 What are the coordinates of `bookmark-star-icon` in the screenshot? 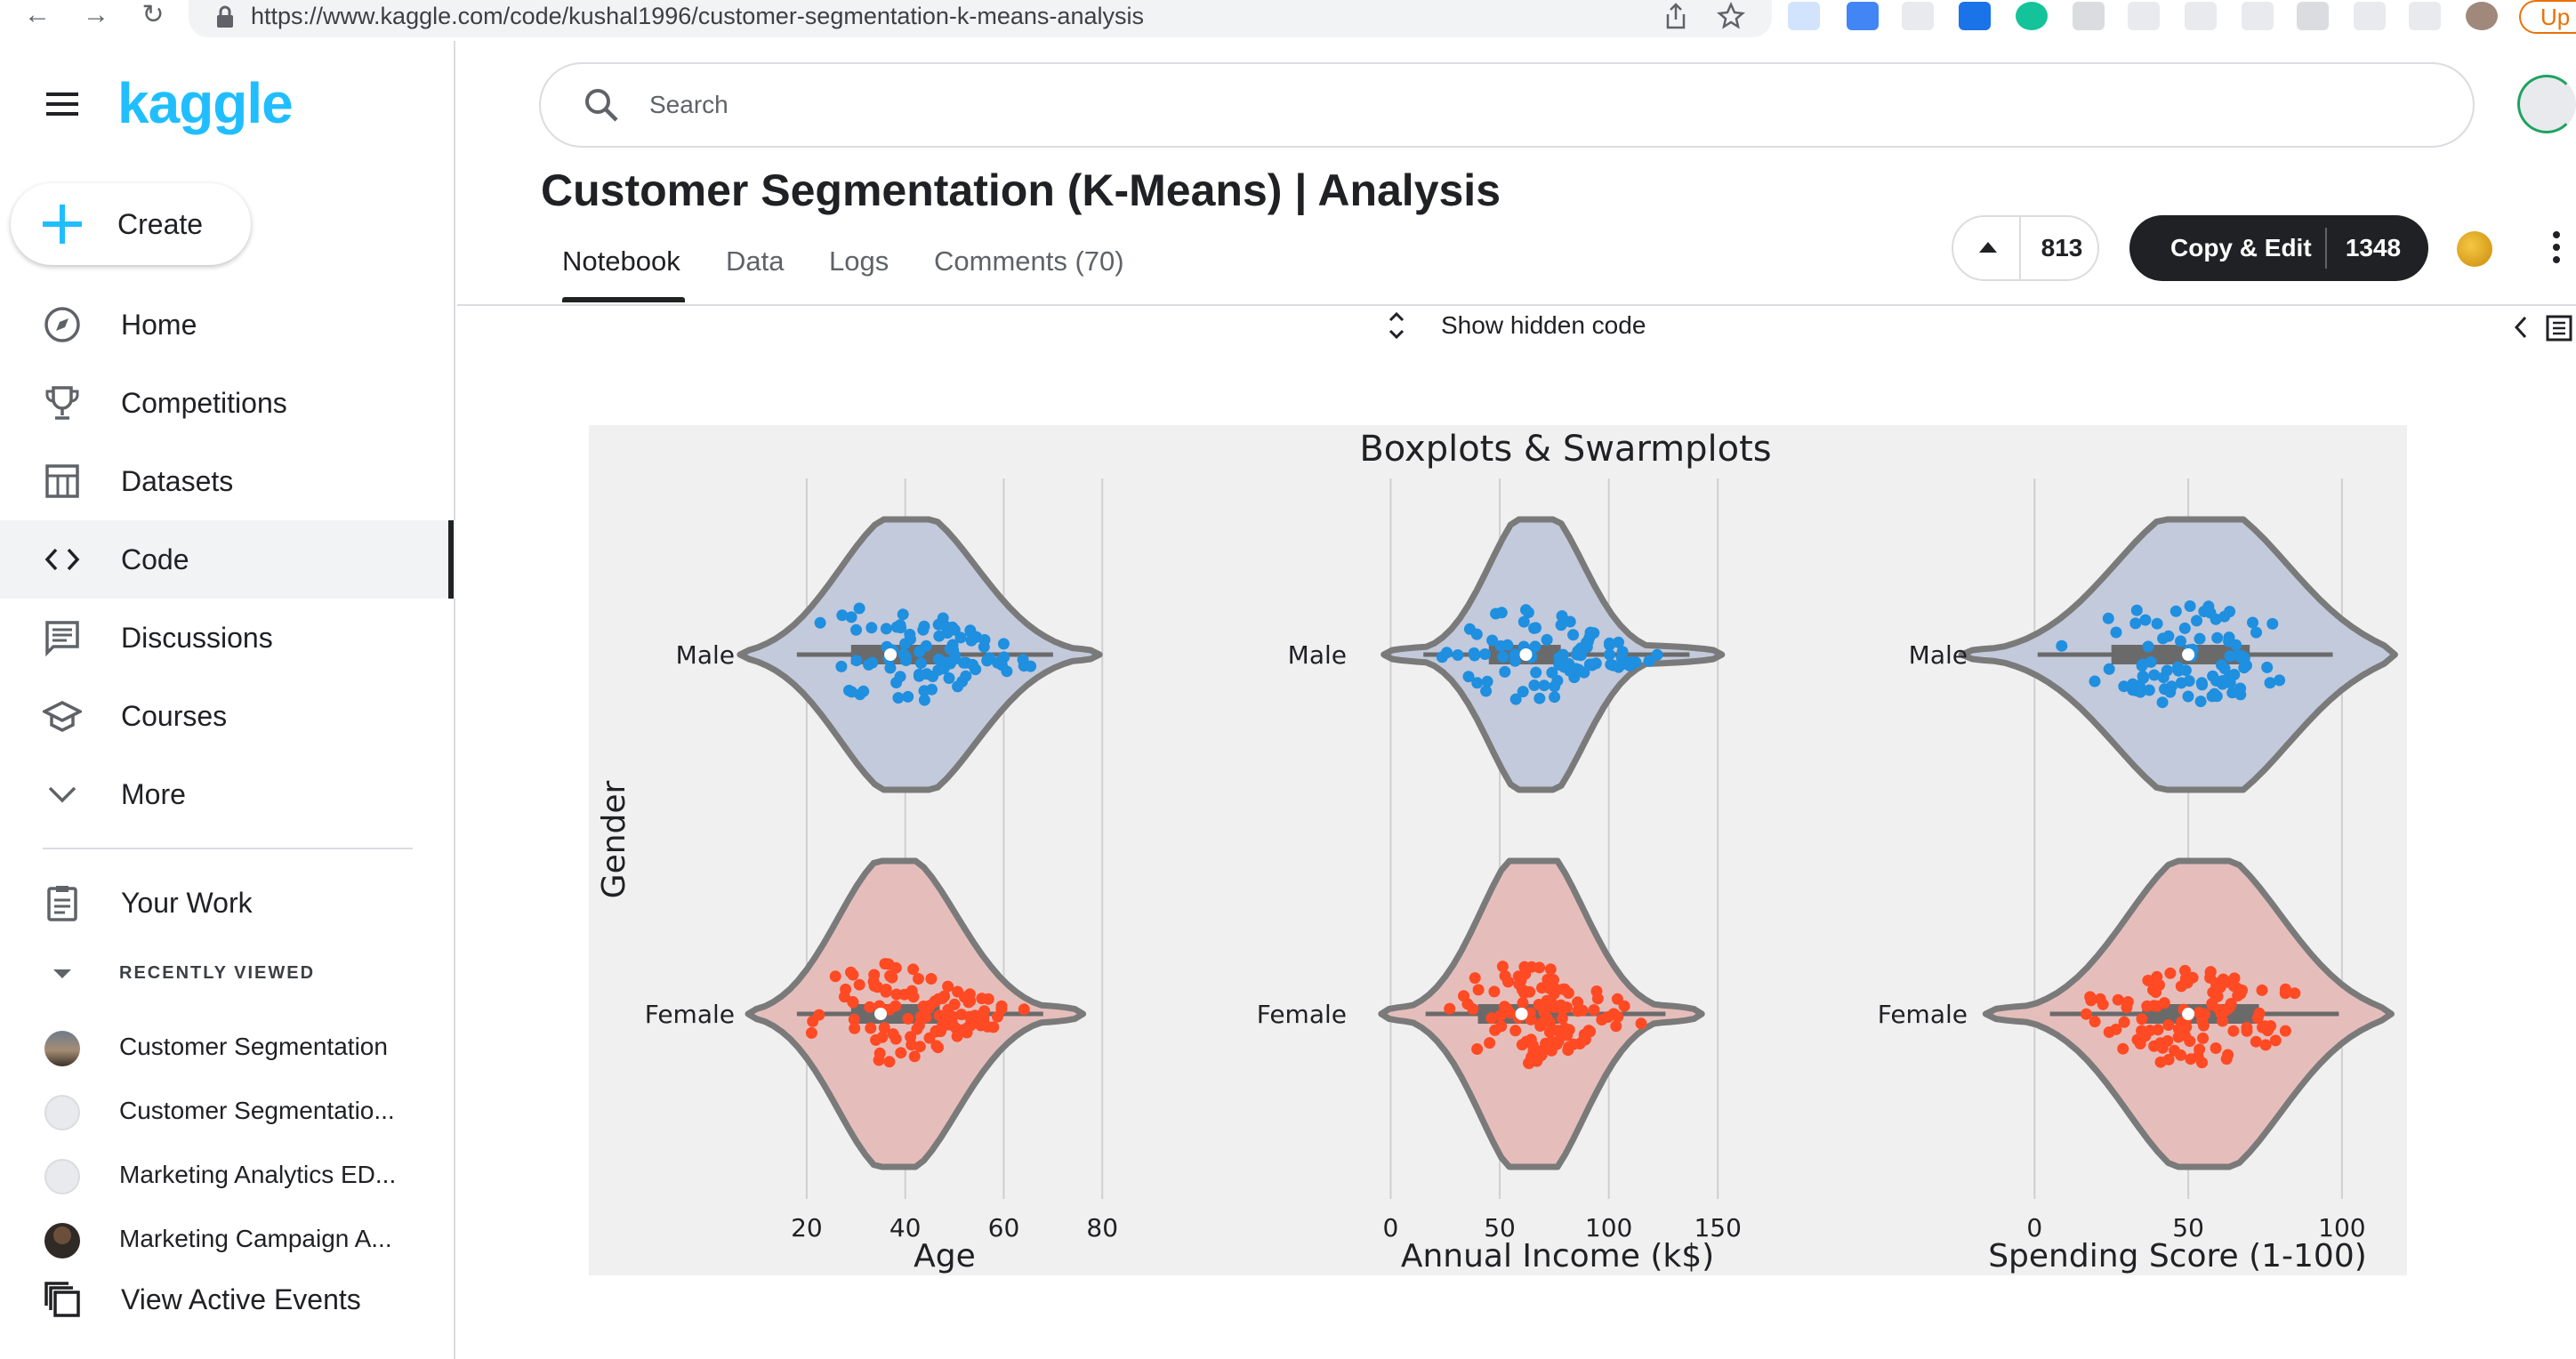 It's located at (1731, 16).